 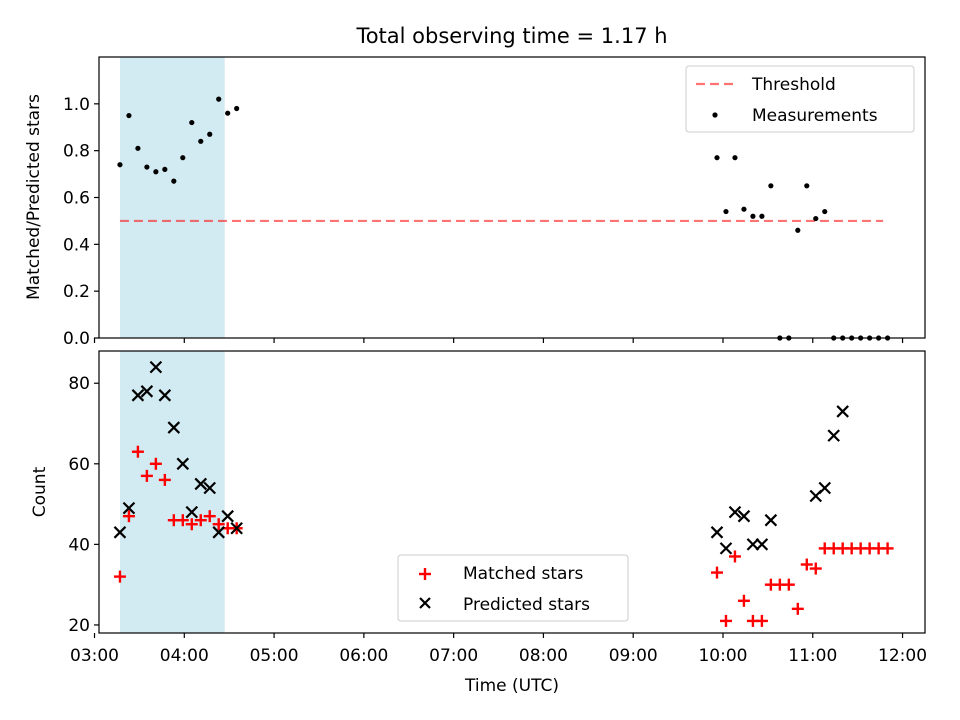 What do you see at coordinates (184, 656) in the screenshot?
I see `x-tick-label: 04:00` at bounding box center [184, 656].